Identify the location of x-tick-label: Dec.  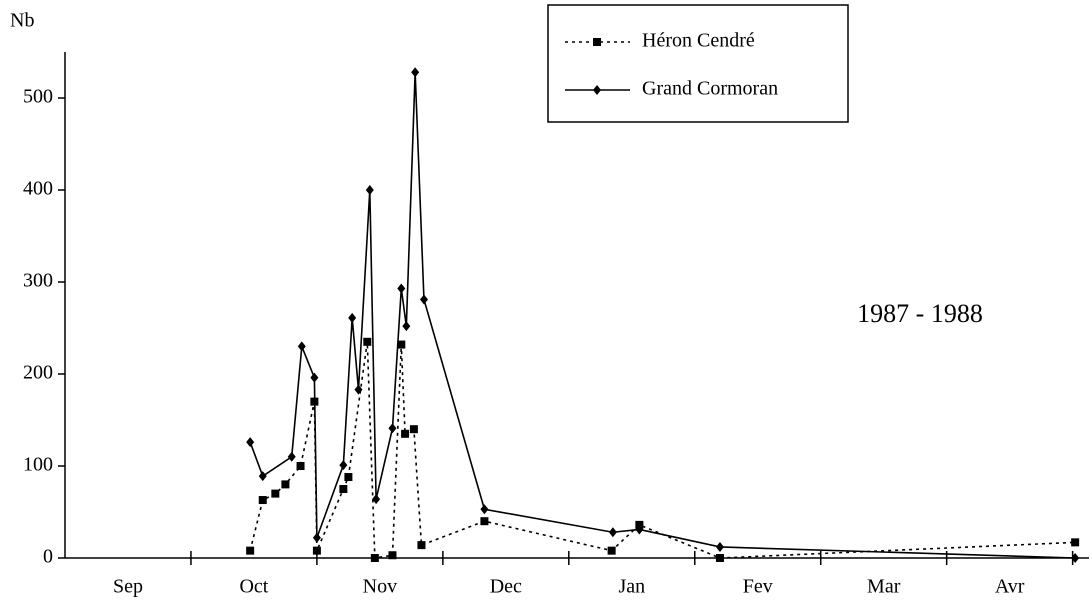
(506, 587).